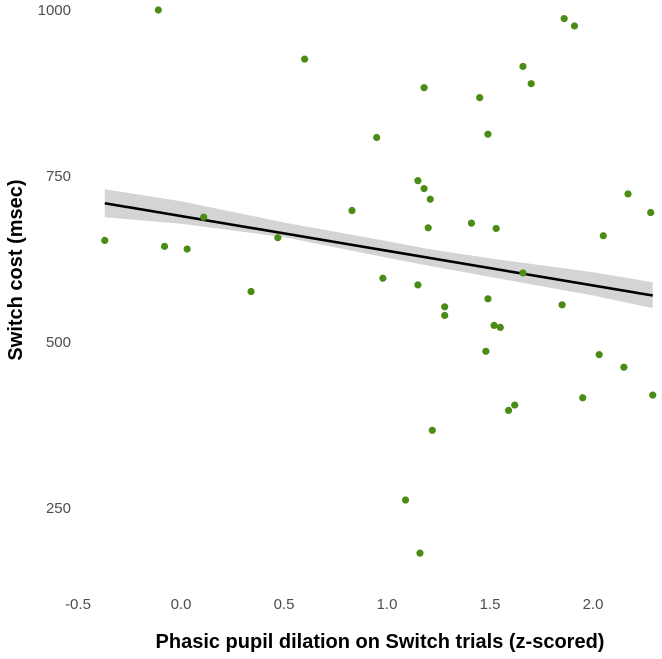  Describe the element at coordinates (593, 604) in the screenshot. I see `x-tick-label: 2.0` at that location.